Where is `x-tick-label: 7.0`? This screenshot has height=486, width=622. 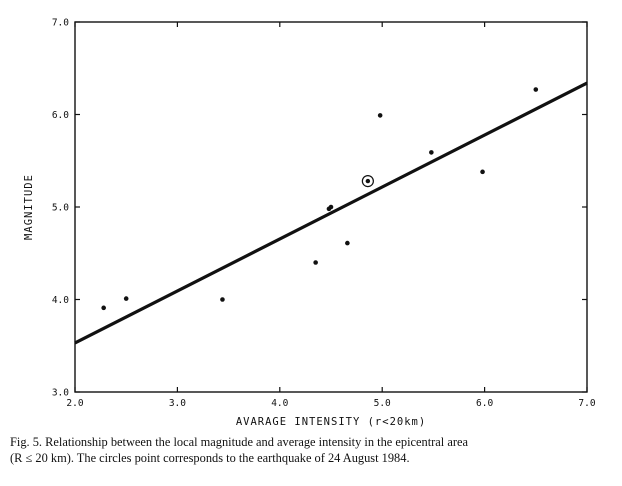
x-tick-label: 7.0 is located at coordinates (586, 403).